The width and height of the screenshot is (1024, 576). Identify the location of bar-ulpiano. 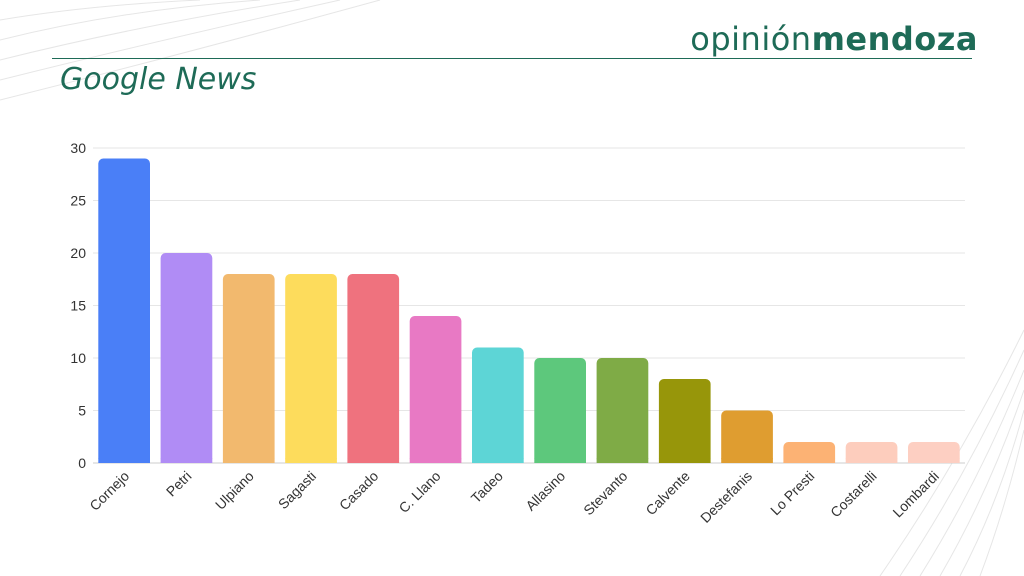
(248, 368).